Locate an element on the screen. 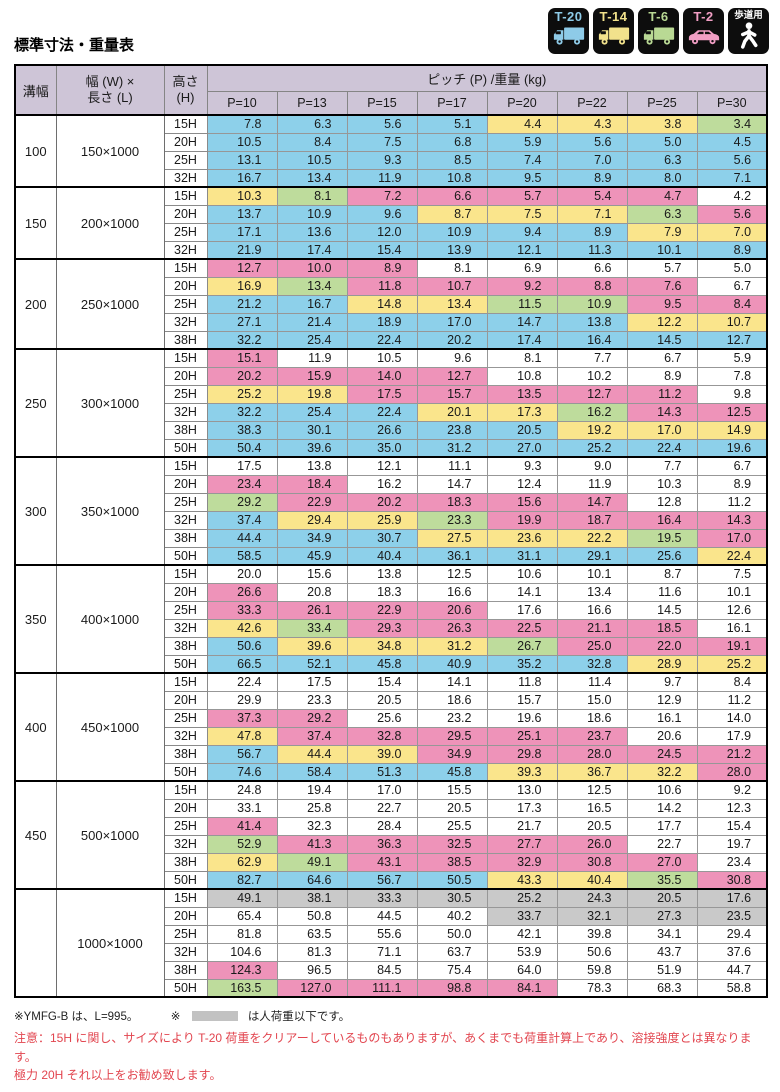  pitch-col-header: P=13 is located at coordinates (312, 103).